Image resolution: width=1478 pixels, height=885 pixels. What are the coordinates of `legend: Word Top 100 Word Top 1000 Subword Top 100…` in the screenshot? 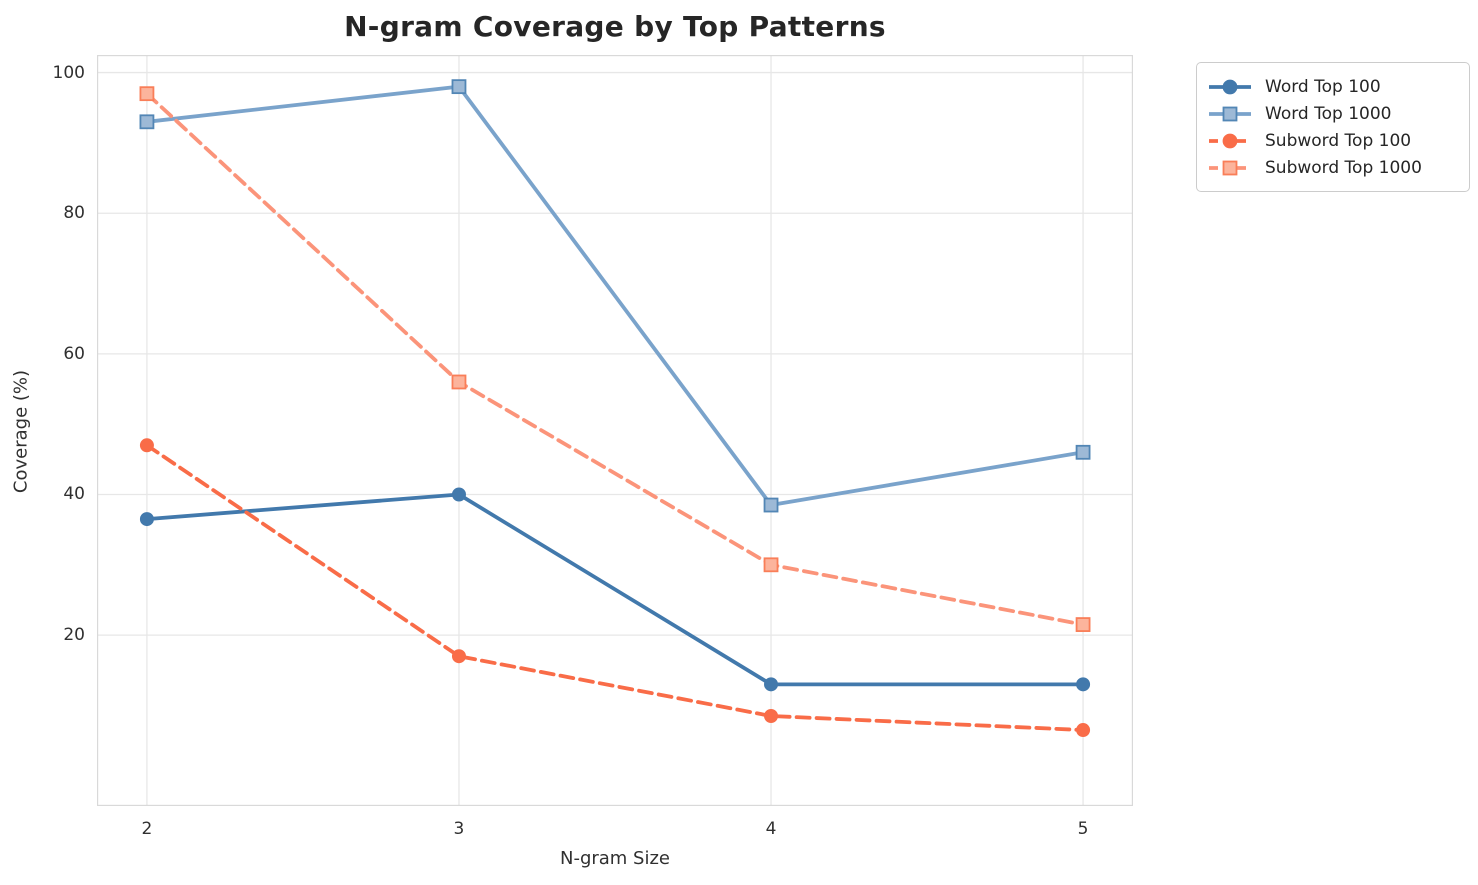 It's located at (1333, 127).